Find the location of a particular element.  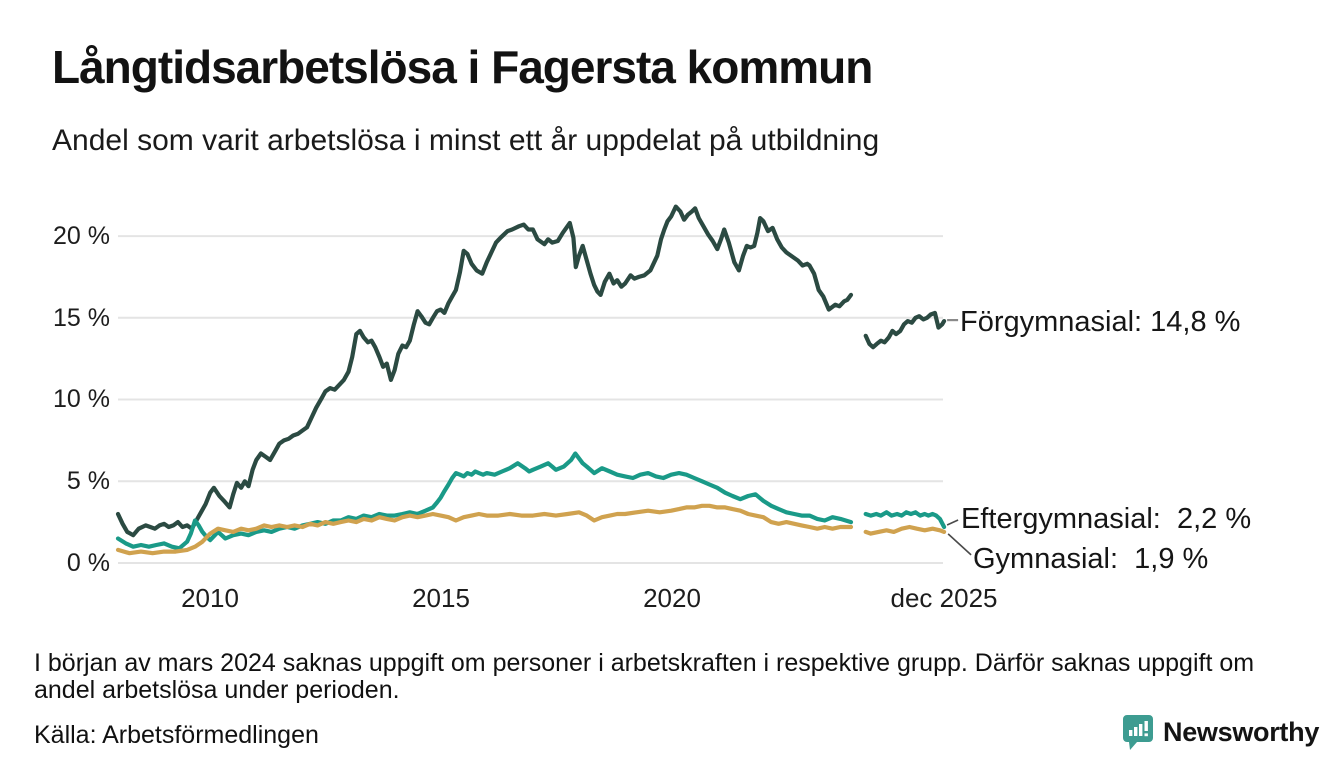

source-text: Källa: Arbetsförmedlingen is located at coordinates (176, 735).